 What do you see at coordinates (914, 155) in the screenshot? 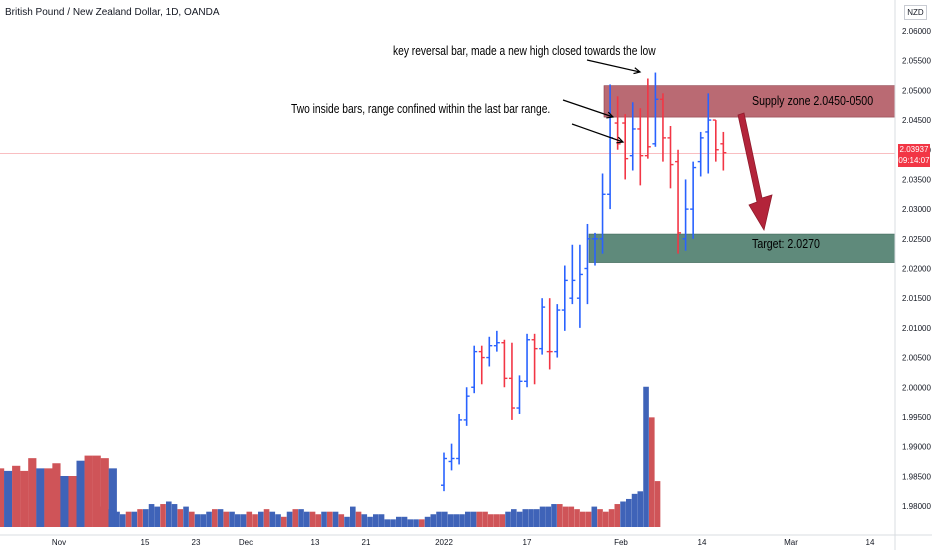
I see `current-price-tag: 2.03937 09:14:07` at bounding box center [914, 155].